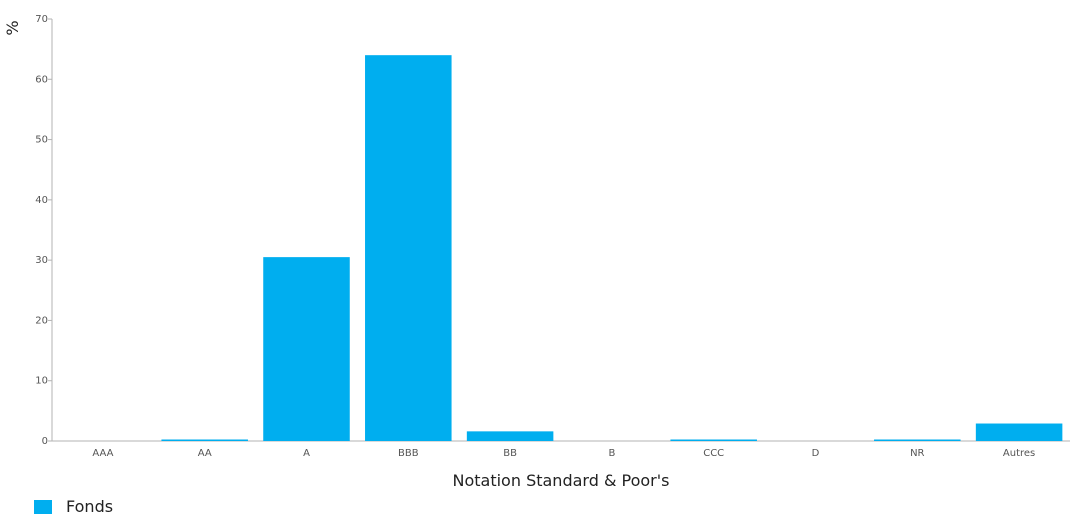  I want to click on x-axis-title: Notation Standard & Poor's, so click(561, 480).